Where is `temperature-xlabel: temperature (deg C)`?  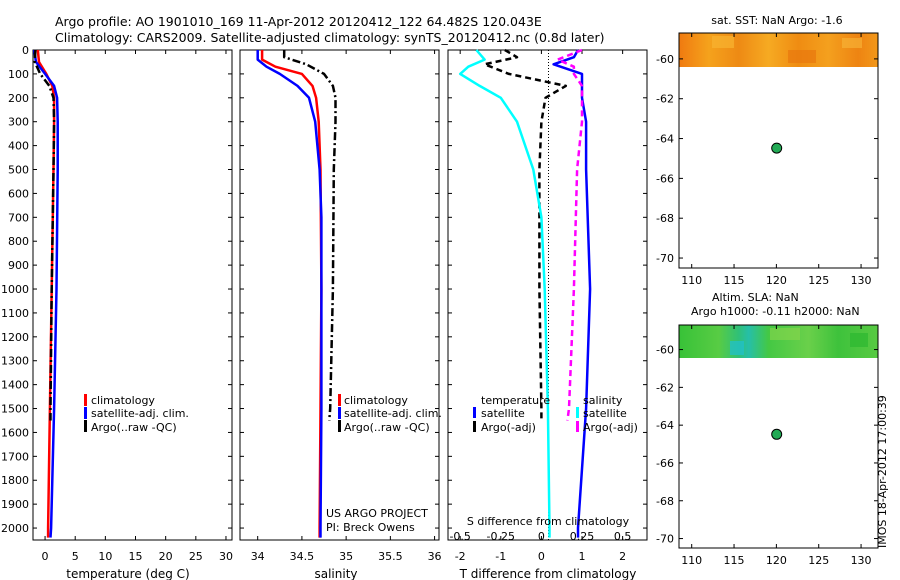 temperature-xlabel: temperature (deg C) is located at coordinates (127, 573).